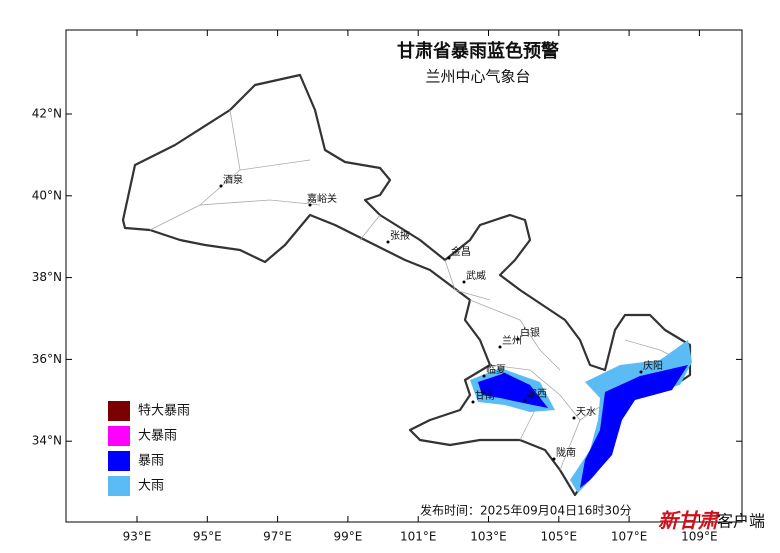 This screenshot has height=553, width=780. I want to click on legend-label: 大暴雨, so click(157, 436).